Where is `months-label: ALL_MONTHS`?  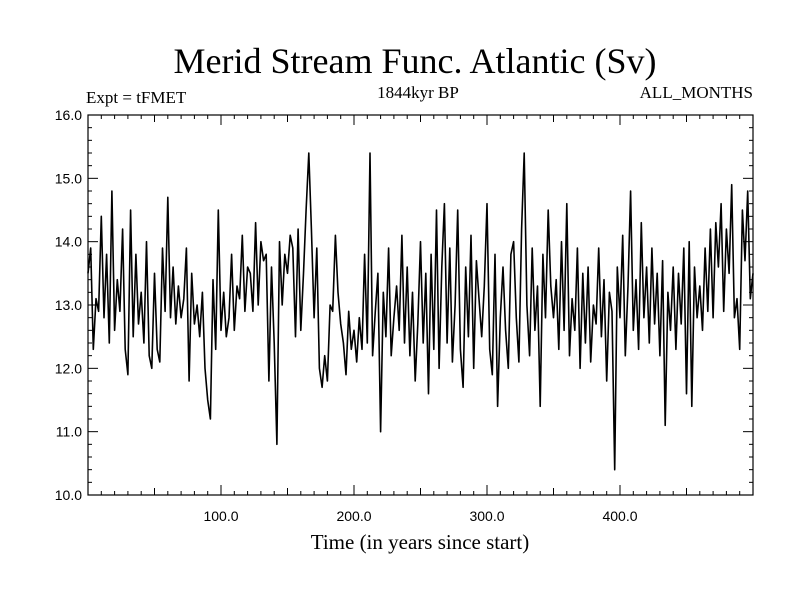 months-label: ALL_MONTHS is located at coordinates (696, 92).